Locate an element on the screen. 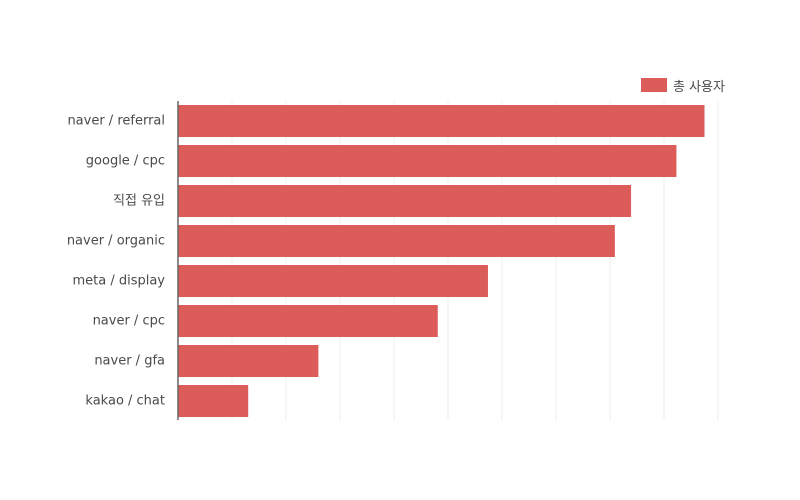 The image size is (800, 500). legend-label: 총 사용자 is located at coordinates (699, 87).